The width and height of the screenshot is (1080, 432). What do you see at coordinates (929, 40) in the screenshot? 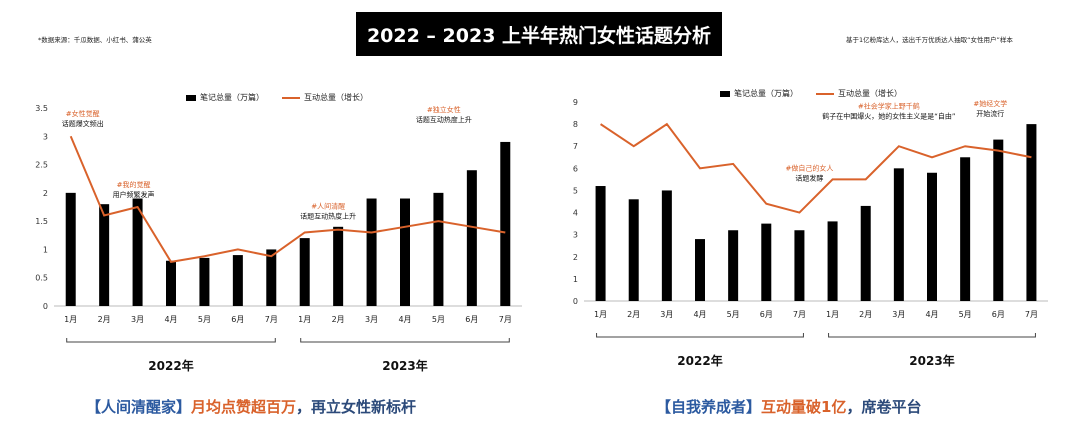
I see `sample-note: 基于1亿粉库达人，选出千万优质达人抽取“女性用户”样本` at bounding box center [929, 40].